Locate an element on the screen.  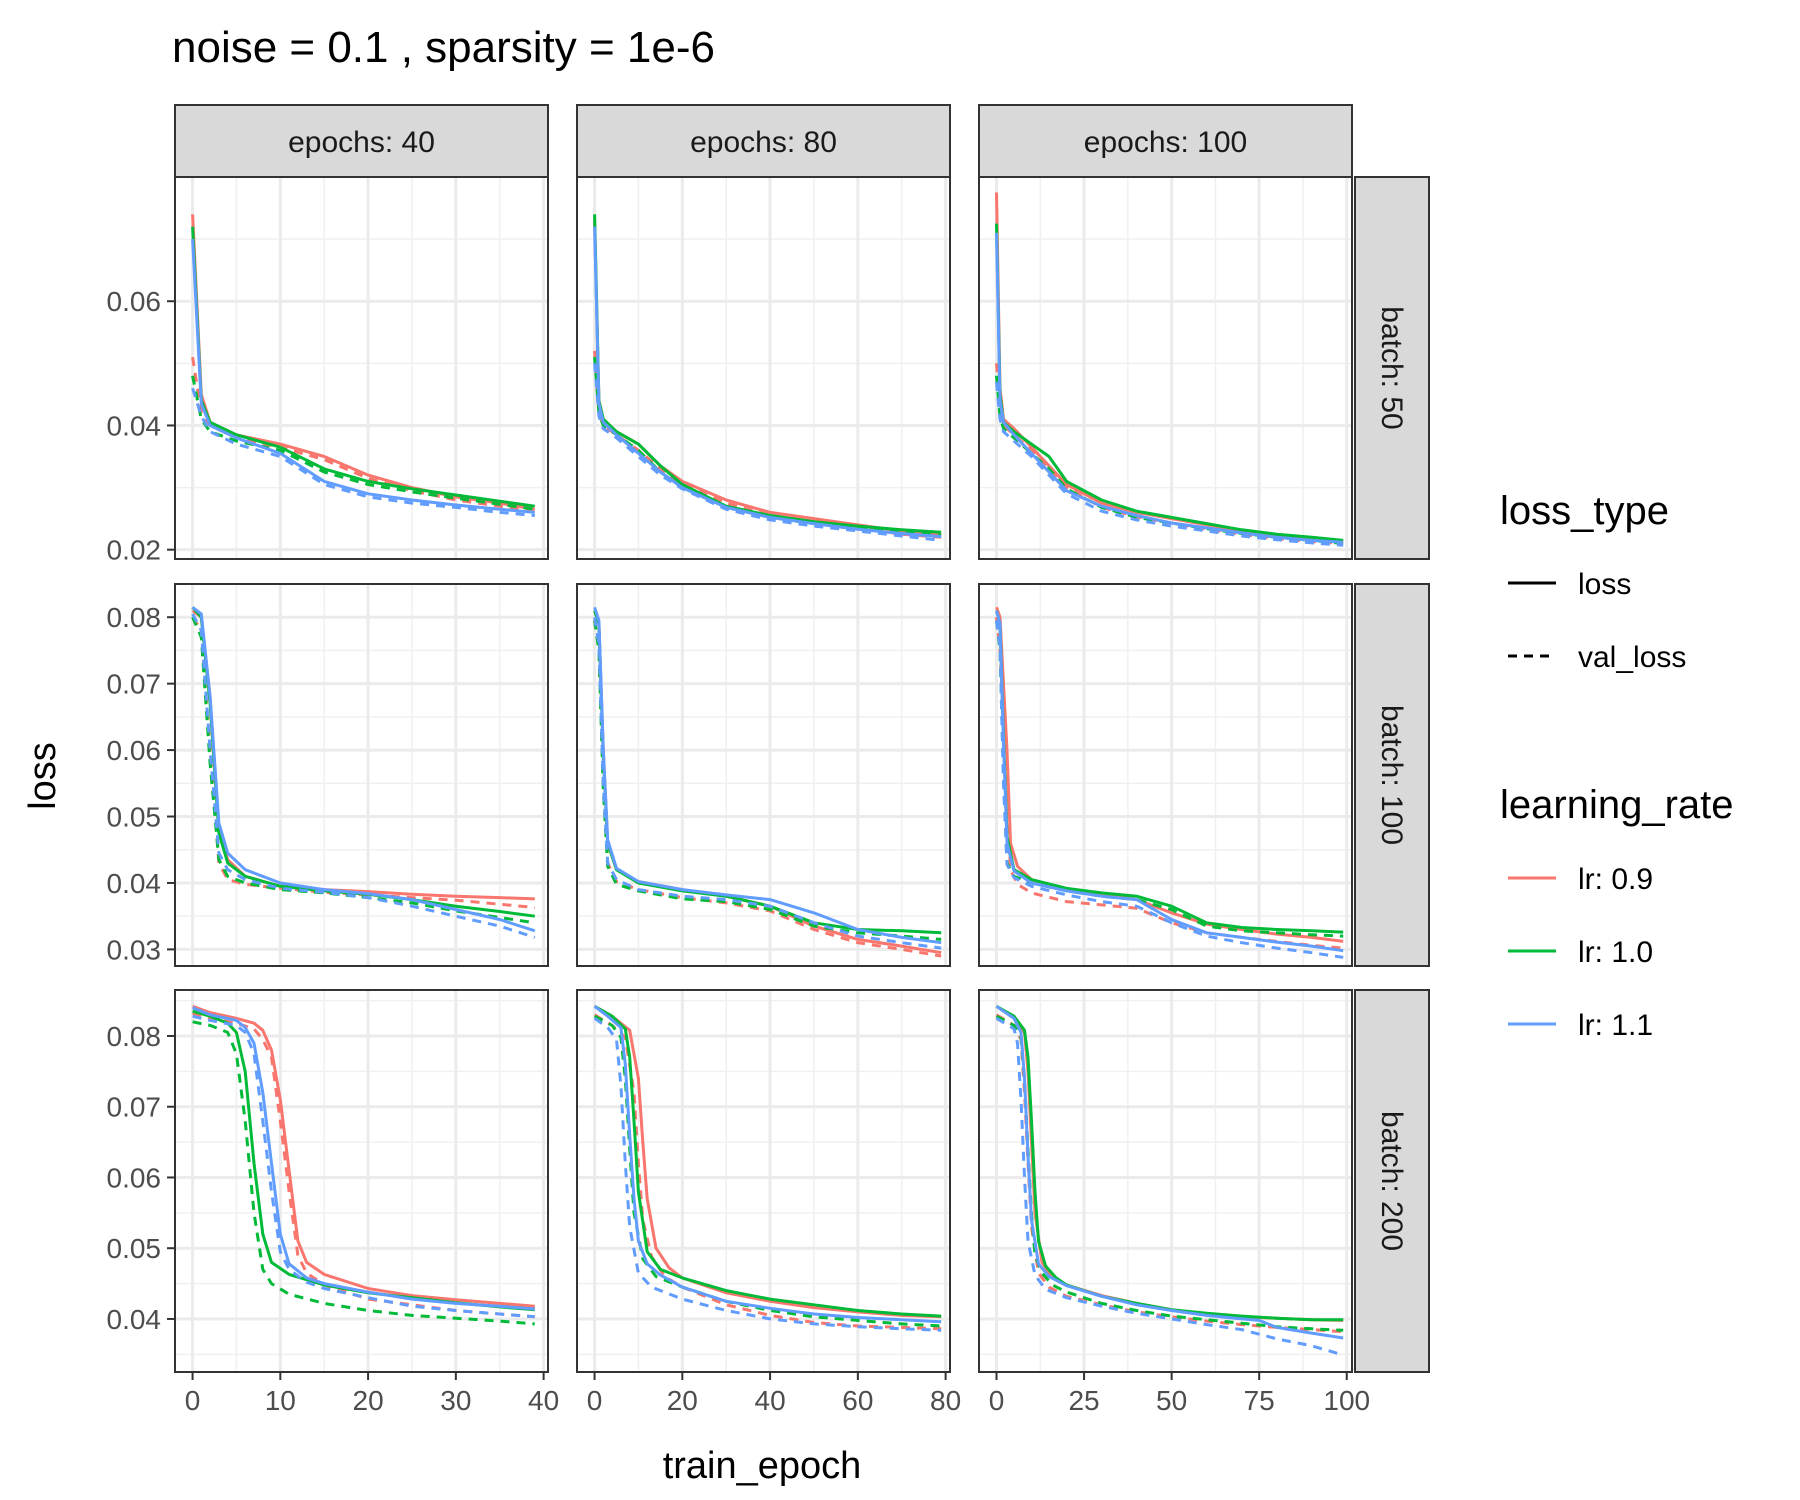
y-tick-label: 0.03 is located at coordinates (134, 949).